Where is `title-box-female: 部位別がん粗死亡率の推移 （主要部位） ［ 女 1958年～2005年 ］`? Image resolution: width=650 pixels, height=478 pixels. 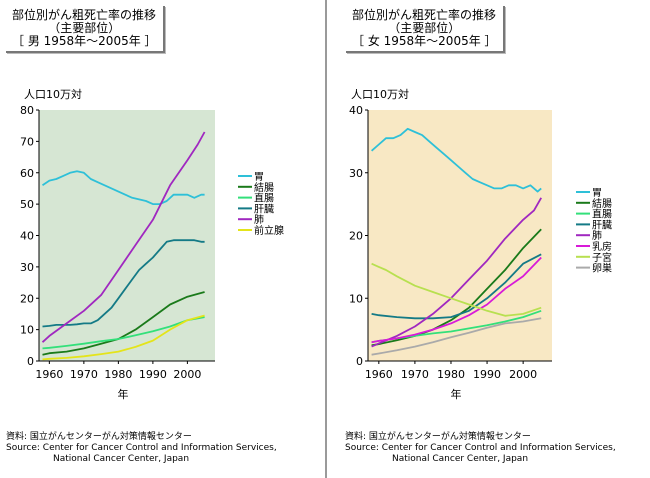
title-box-female: 部位別がん粗死亡率の推移 （主要部位） ［ 女 1958年～2005年 ］ is located at coordinates (425, 29).